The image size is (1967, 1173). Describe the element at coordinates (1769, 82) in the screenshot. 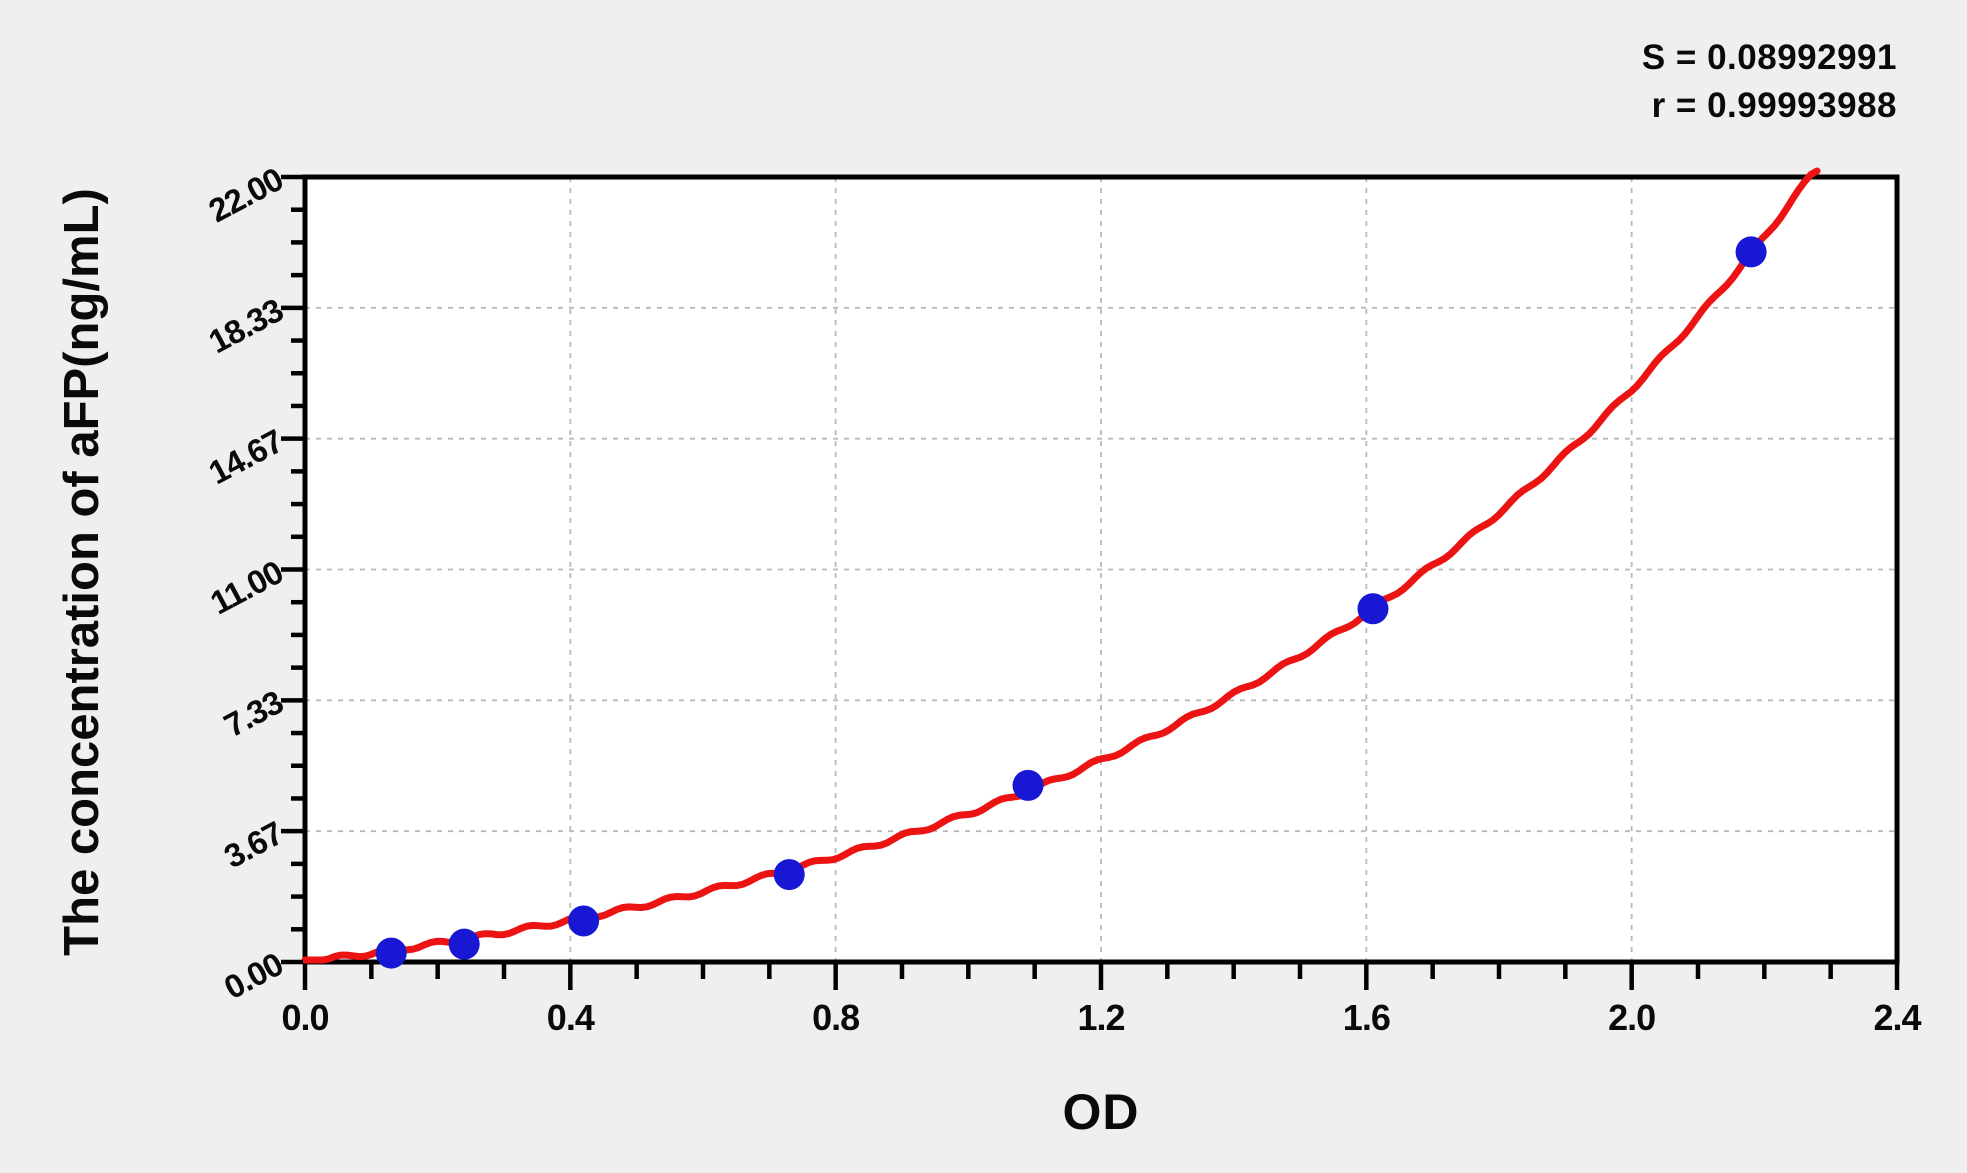

I see `fit-statistics: S = 0.08992991 r = 0.99993988` at that location.